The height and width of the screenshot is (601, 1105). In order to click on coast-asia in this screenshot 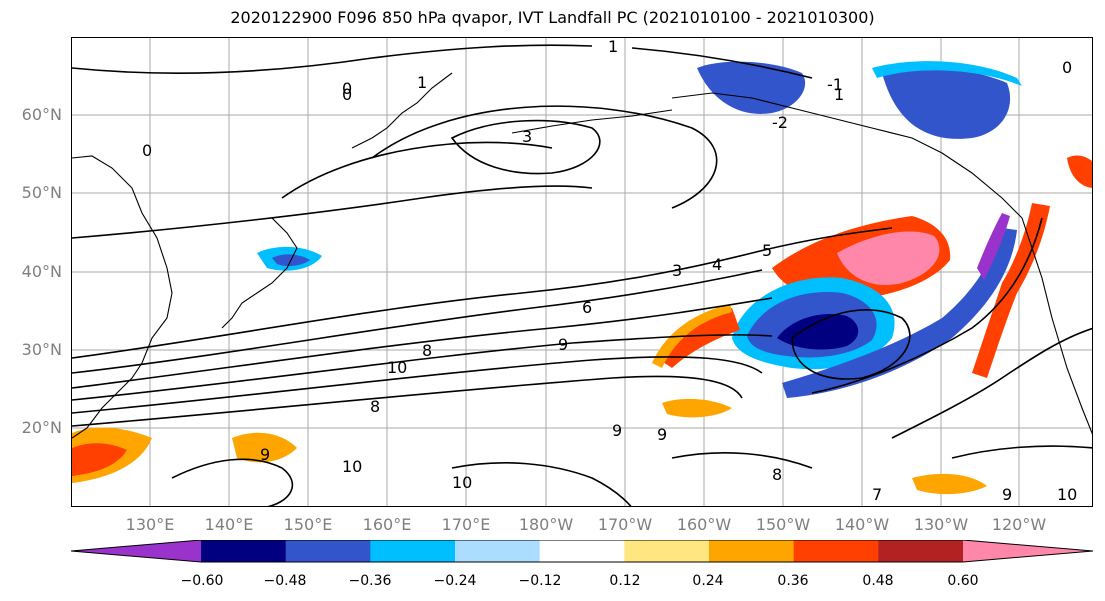, I will do `click(122, 297)`.